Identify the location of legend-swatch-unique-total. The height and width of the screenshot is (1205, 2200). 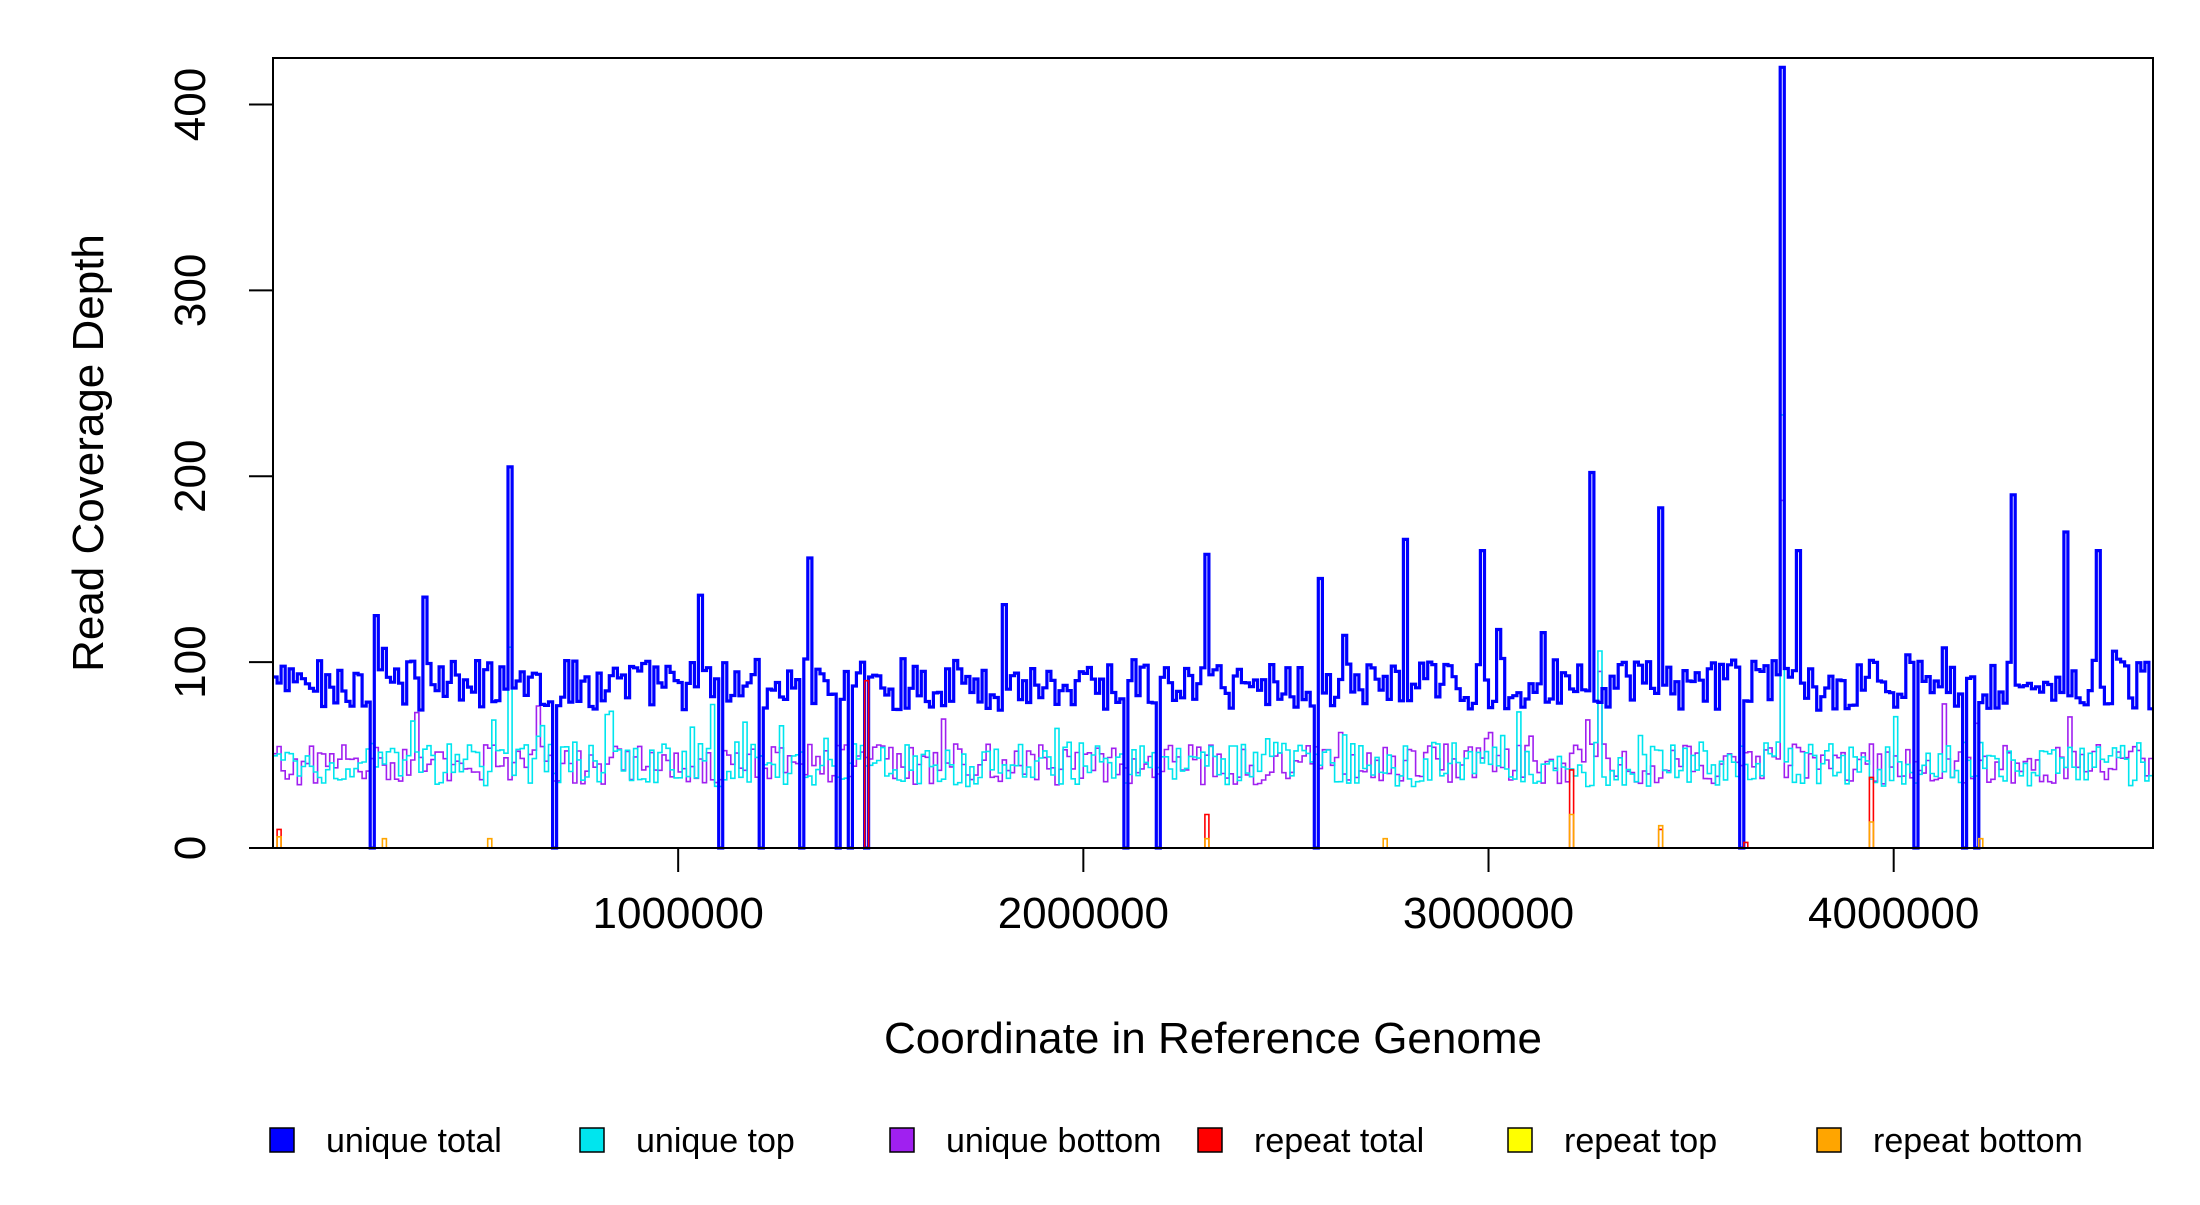
(282, 1140).